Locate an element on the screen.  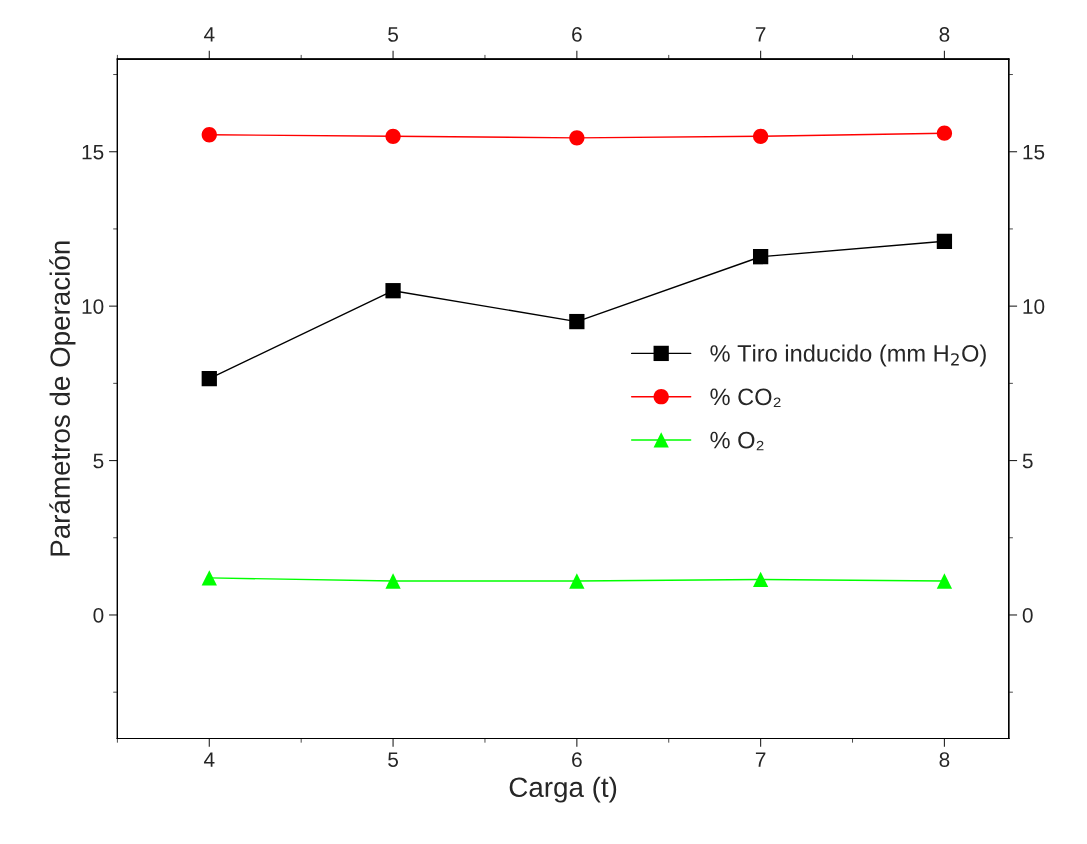
legend-label: % O₂ is located at coordinates (737, 441).